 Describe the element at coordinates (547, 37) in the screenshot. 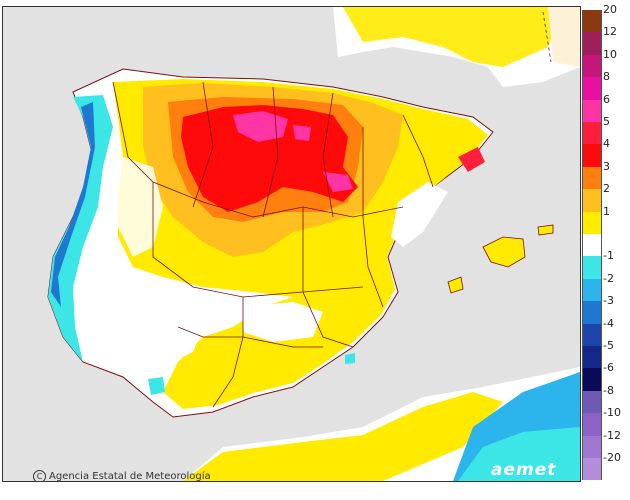

I see `dashed-border` at that location.